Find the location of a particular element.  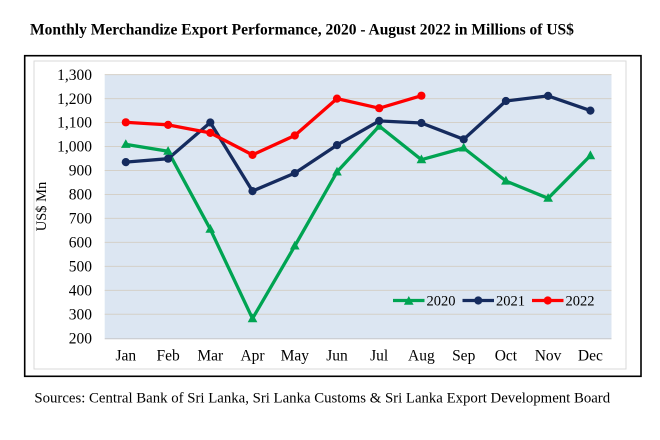

svg-text: Jun is located at coordinates (337, 355).